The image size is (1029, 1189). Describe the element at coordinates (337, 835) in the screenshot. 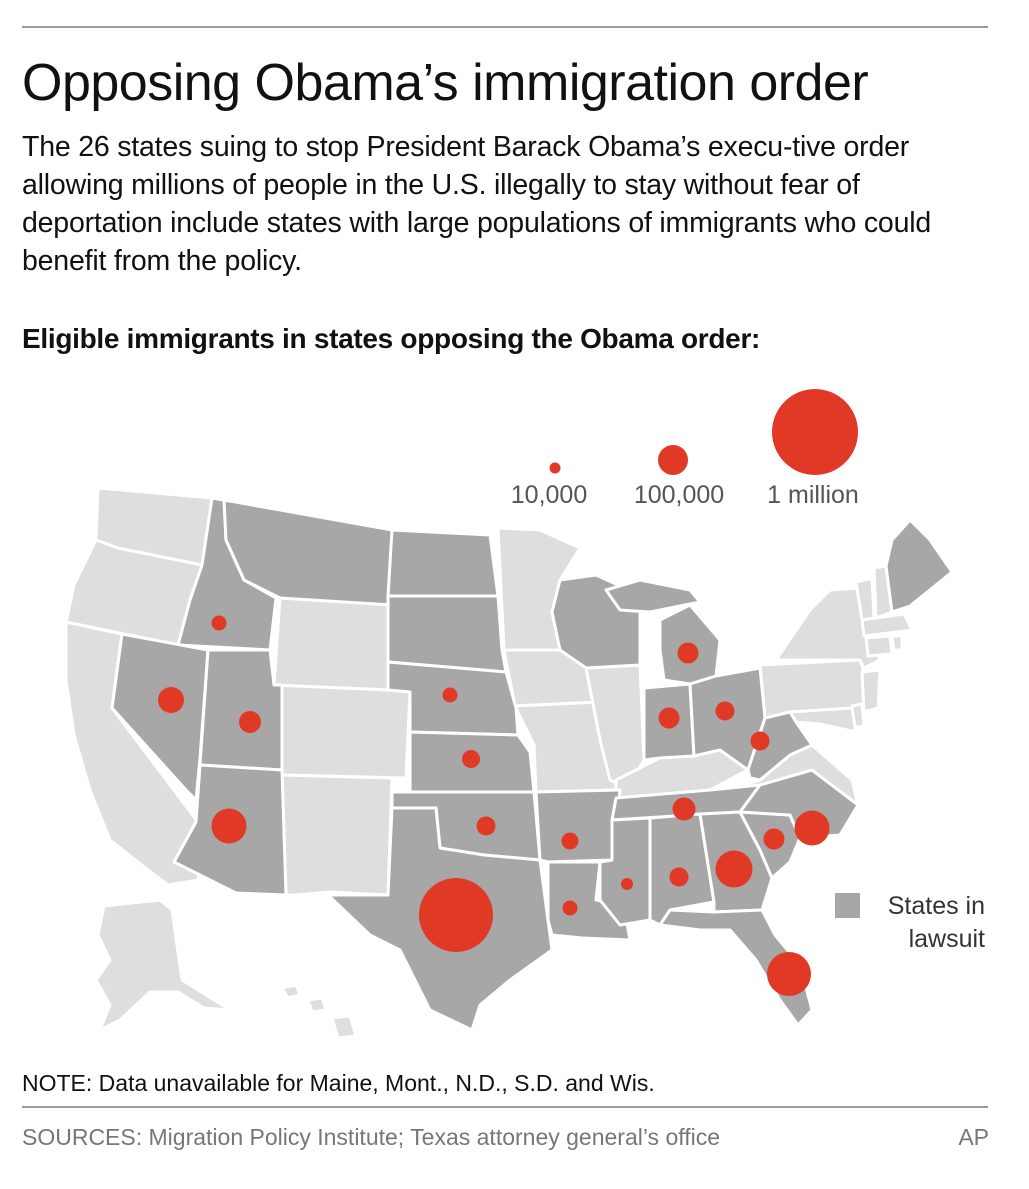

I see `state-new-mexico` at that location.